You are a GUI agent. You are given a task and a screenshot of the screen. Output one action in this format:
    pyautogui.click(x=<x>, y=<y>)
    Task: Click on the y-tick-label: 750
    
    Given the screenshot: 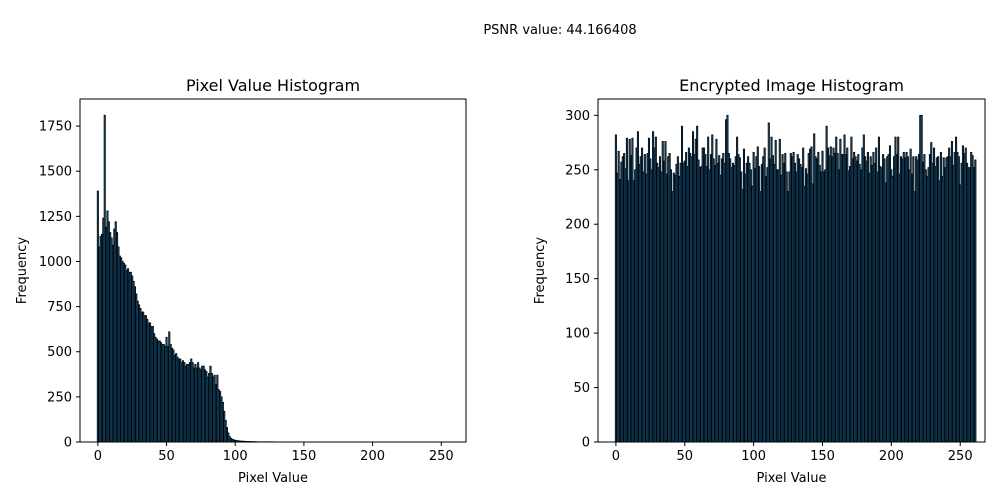 What is the action you would take?
    pyautogui.click(x=59, y=307)
    